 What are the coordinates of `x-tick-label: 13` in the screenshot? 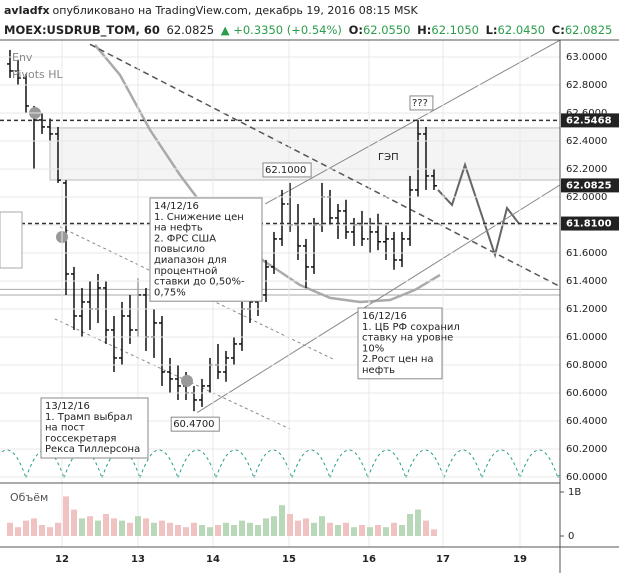 It's located at (138, 559).